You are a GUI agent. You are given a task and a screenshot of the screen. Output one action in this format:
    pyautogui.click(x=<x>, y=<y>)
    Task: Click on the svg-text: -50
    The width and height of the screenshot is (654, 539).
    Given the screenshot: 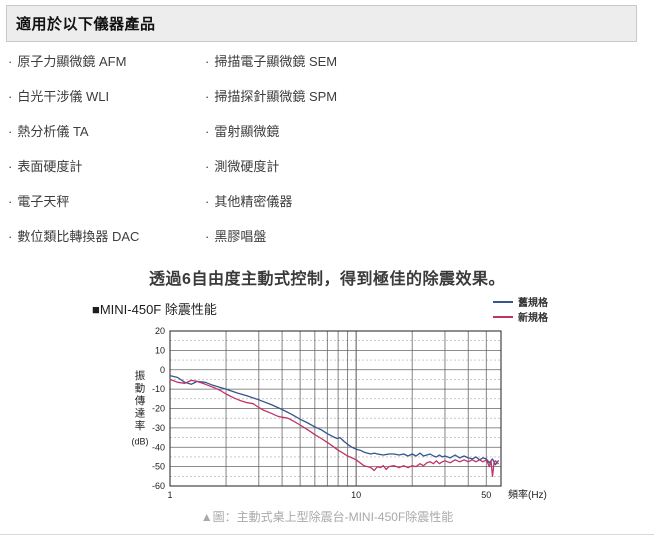 What is the action you would take?
    pyautogui.click(x=158, y=467)
    